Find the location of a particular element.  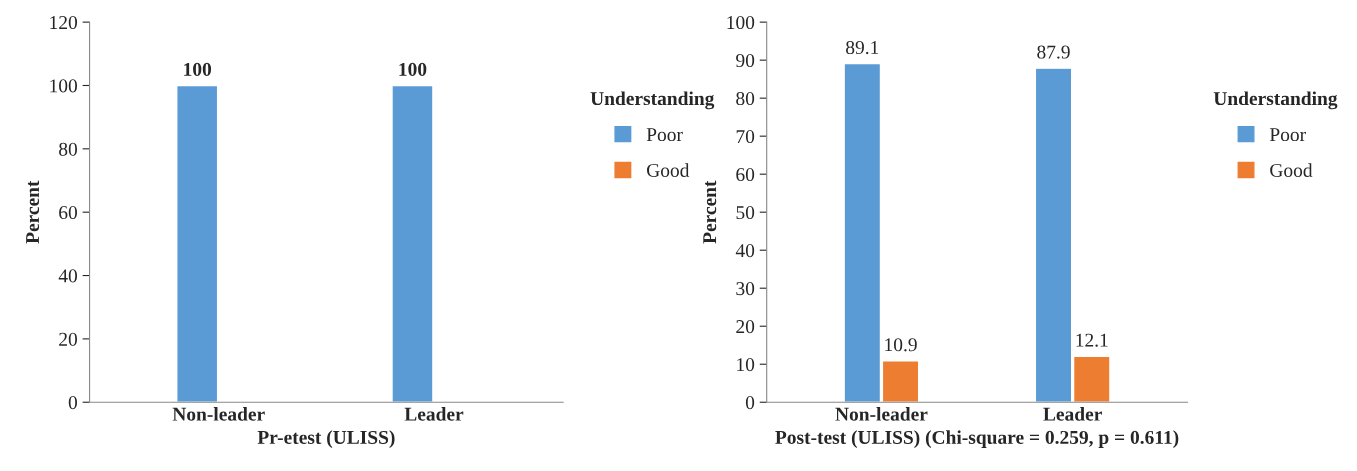

y-tick-label: 30 is located at coordinates (745, 289).